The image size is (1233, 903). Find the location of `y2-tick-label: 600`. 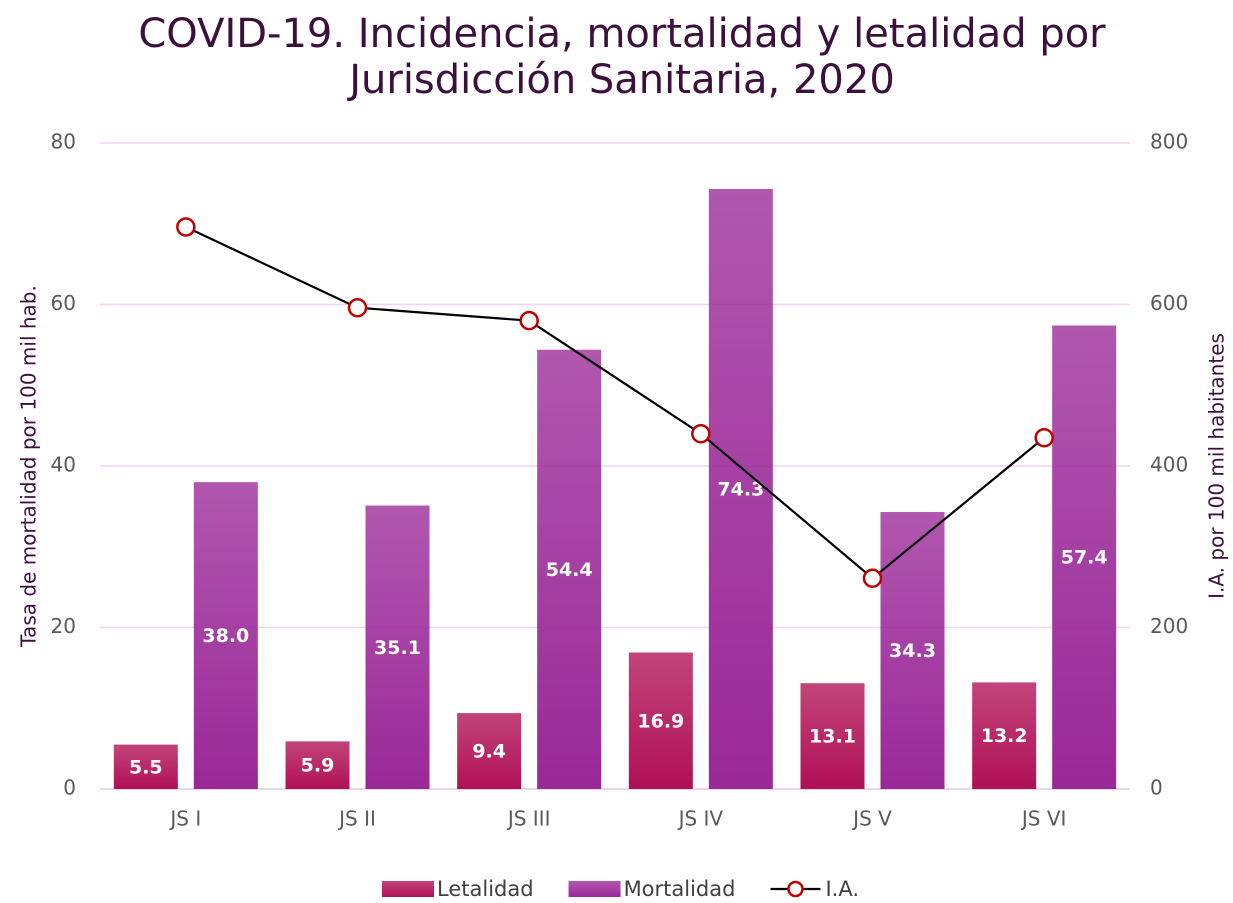

y2-tick-label: 600 is located at coordinates (1169, 303).